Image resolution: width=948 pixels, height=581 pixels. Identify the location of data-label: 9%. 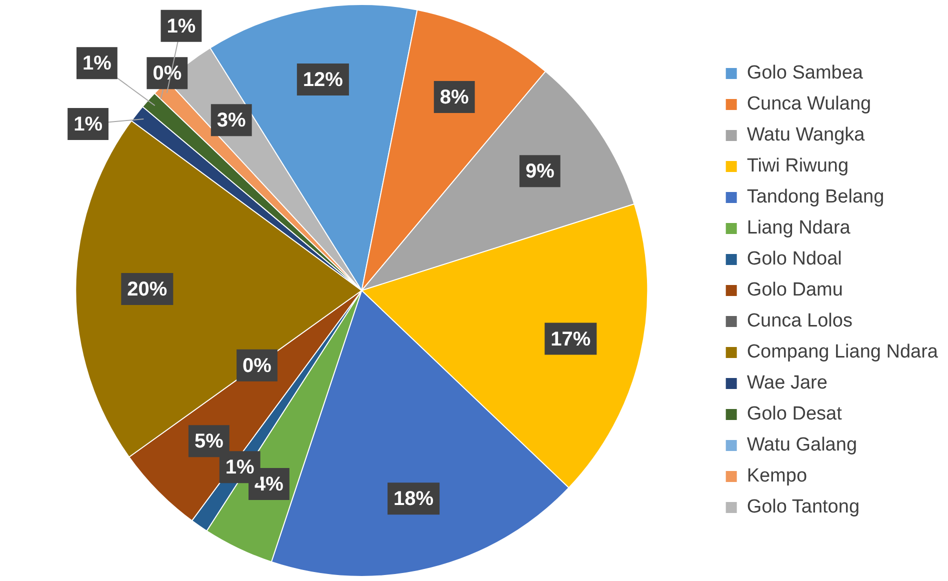
(540, 171).